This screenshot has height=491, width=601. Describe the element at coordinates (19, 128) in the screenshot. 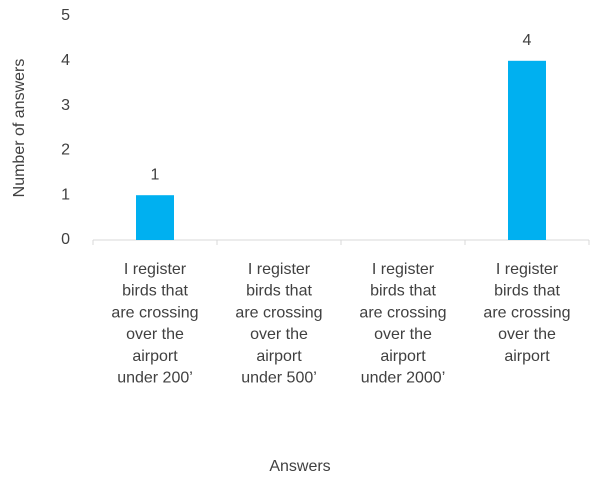

I see `y-axis-title: Number of answers` at that location.